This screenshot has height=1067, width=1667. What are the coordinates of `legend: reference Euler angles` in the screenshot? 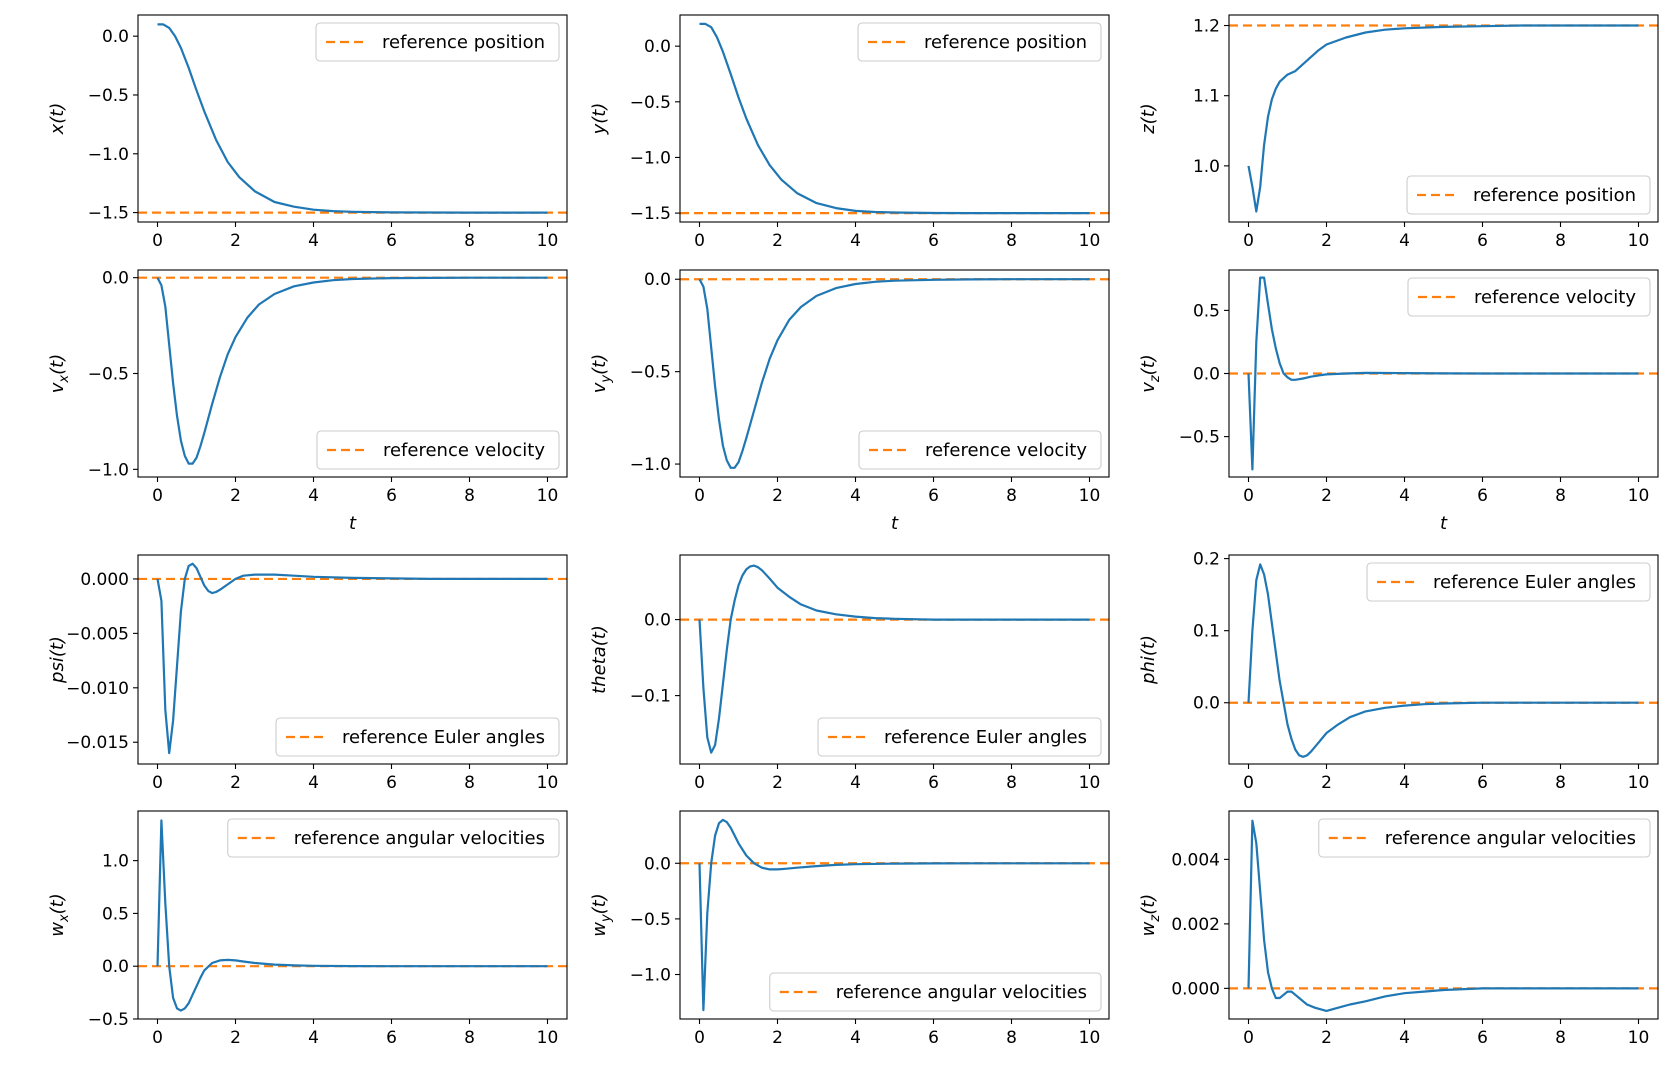 It's located at (417, 737).